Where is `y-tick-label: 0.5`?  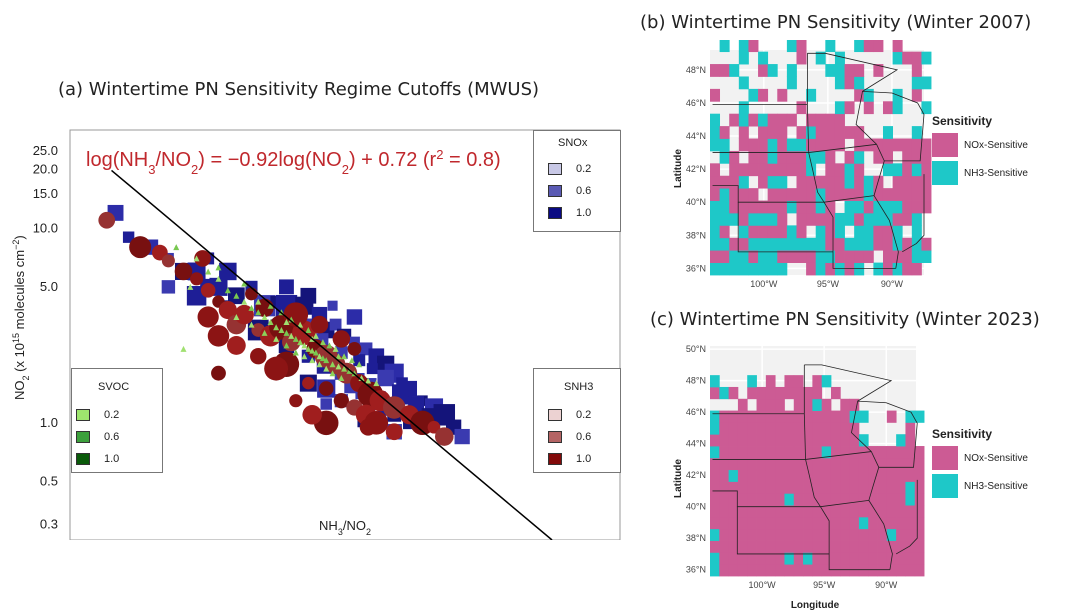
y-tick-label: 0.5 is located at coordinates (49, 480).